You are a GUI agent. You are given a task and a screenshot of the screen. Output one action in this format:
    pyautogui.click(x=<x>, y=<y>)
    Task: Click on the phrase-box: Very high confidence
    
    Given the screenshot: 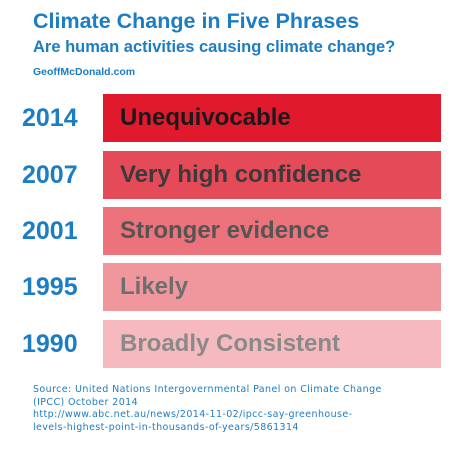 What is the action you would take?
    pyautogui.click(x=272, y=175)
    